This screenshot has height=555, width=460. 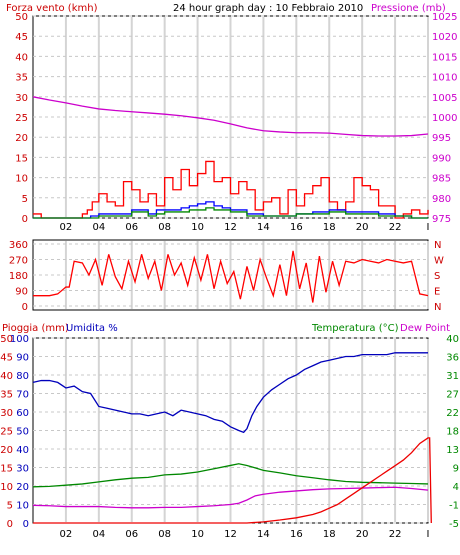 What do you see at coordinates (21, 37) in the screenshot?
I see `wind-y-tick-label: 45` at bounding box center [21, 37].